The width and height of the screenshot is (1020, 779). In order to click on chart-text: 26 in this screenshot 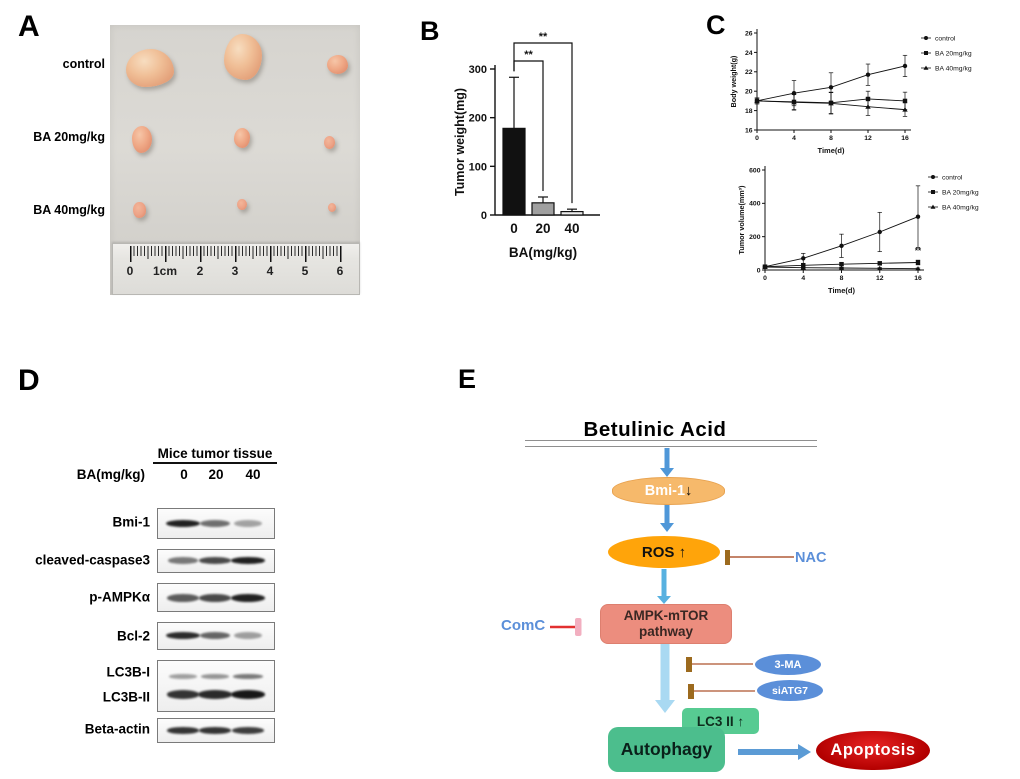, I will do `click(749, 33)`.